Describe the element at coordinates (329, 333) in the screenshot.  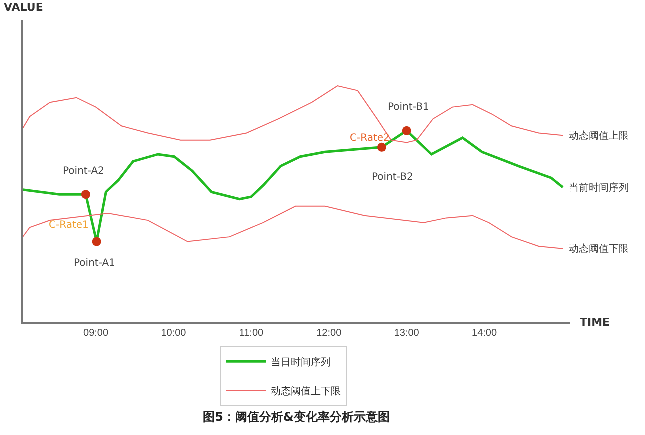
I see `x-tick-label: 12:00` at that location.